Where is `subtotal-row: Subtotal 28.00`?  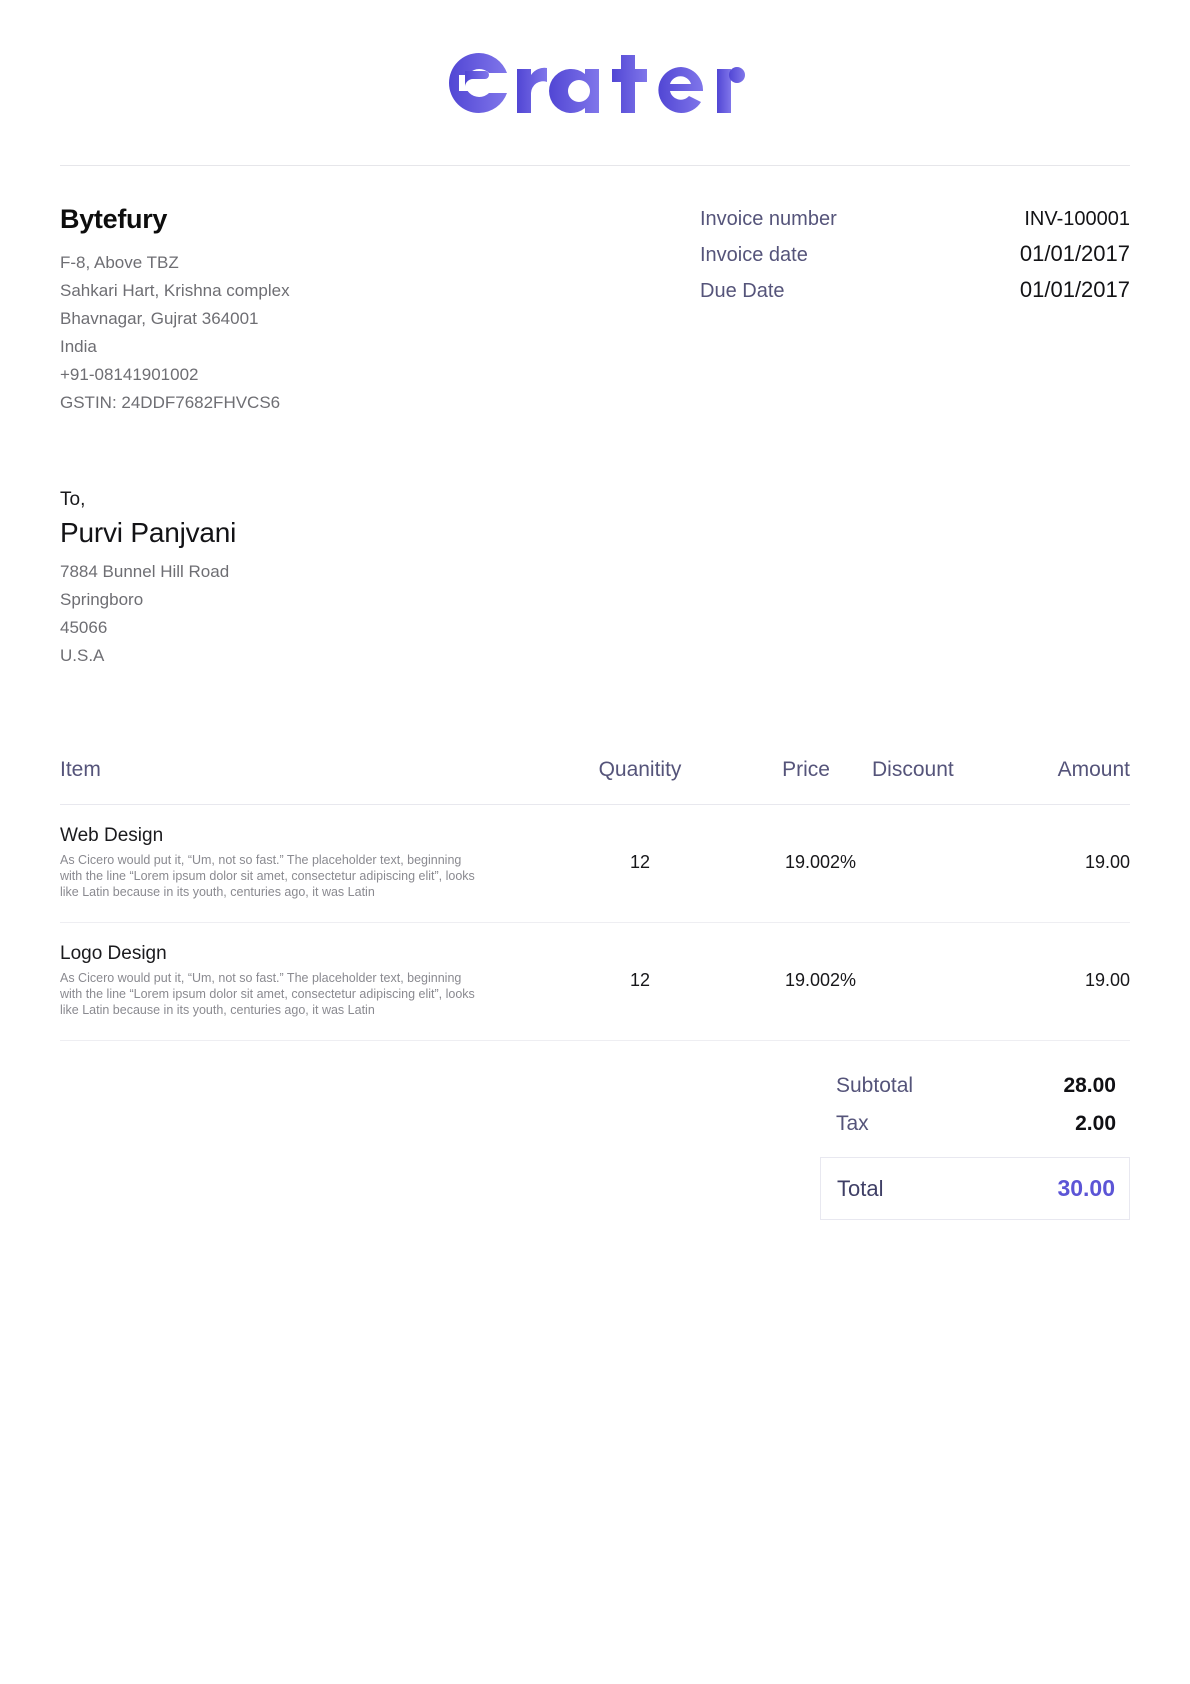
subtotal-row: Subtotal 28.00 is located at coordinates (975, 1086).